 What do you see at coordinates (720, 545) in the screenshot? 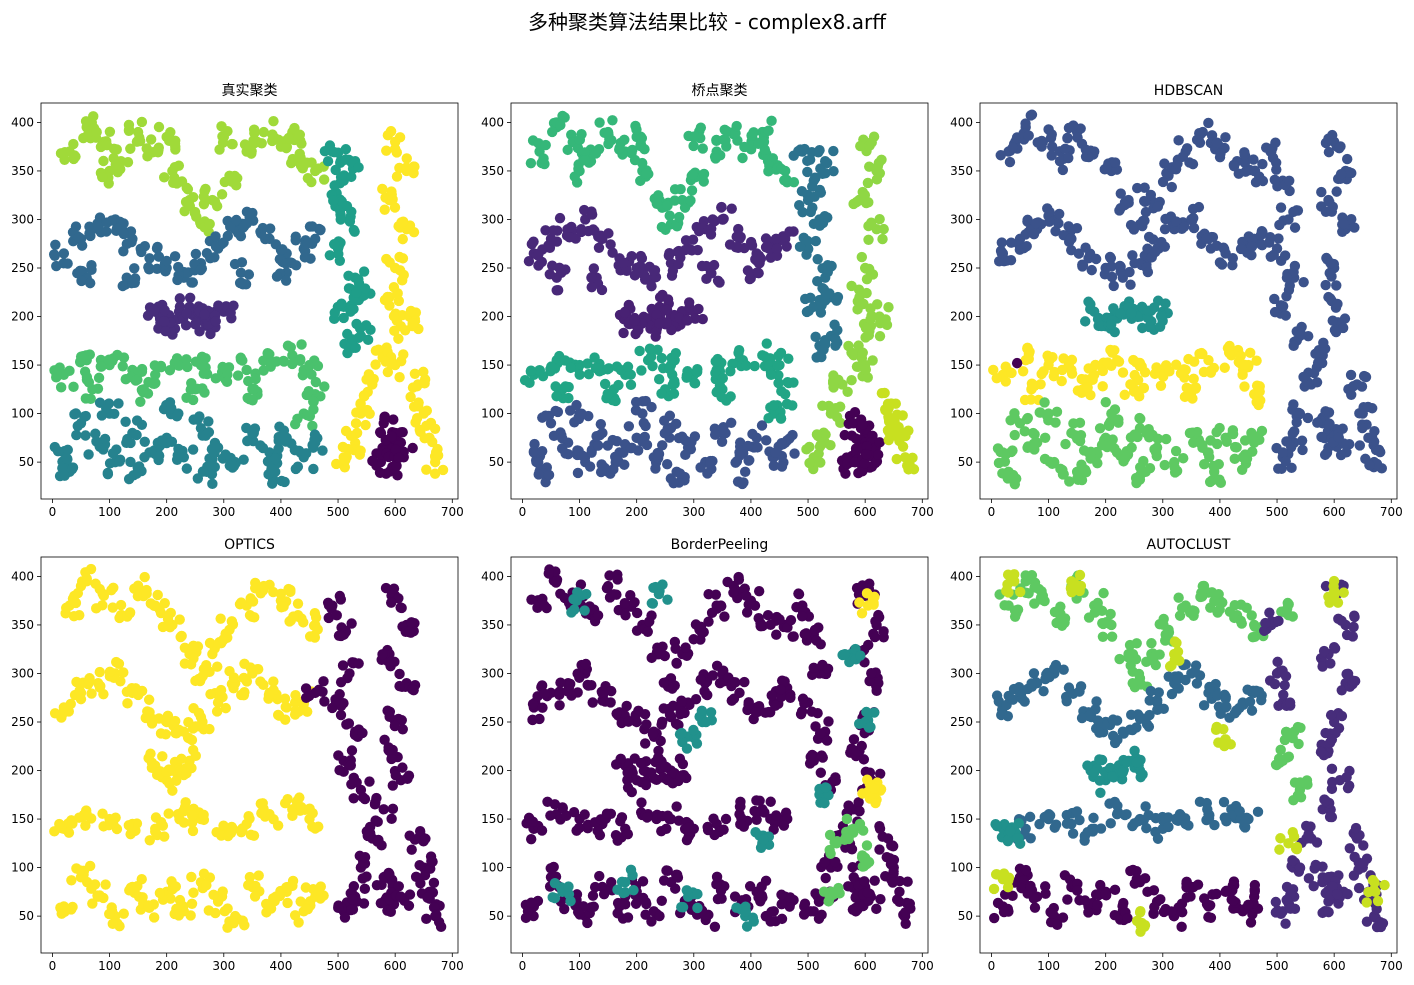
I see `subplot-title: BorderPeeling` at bounding box center [720, 545].